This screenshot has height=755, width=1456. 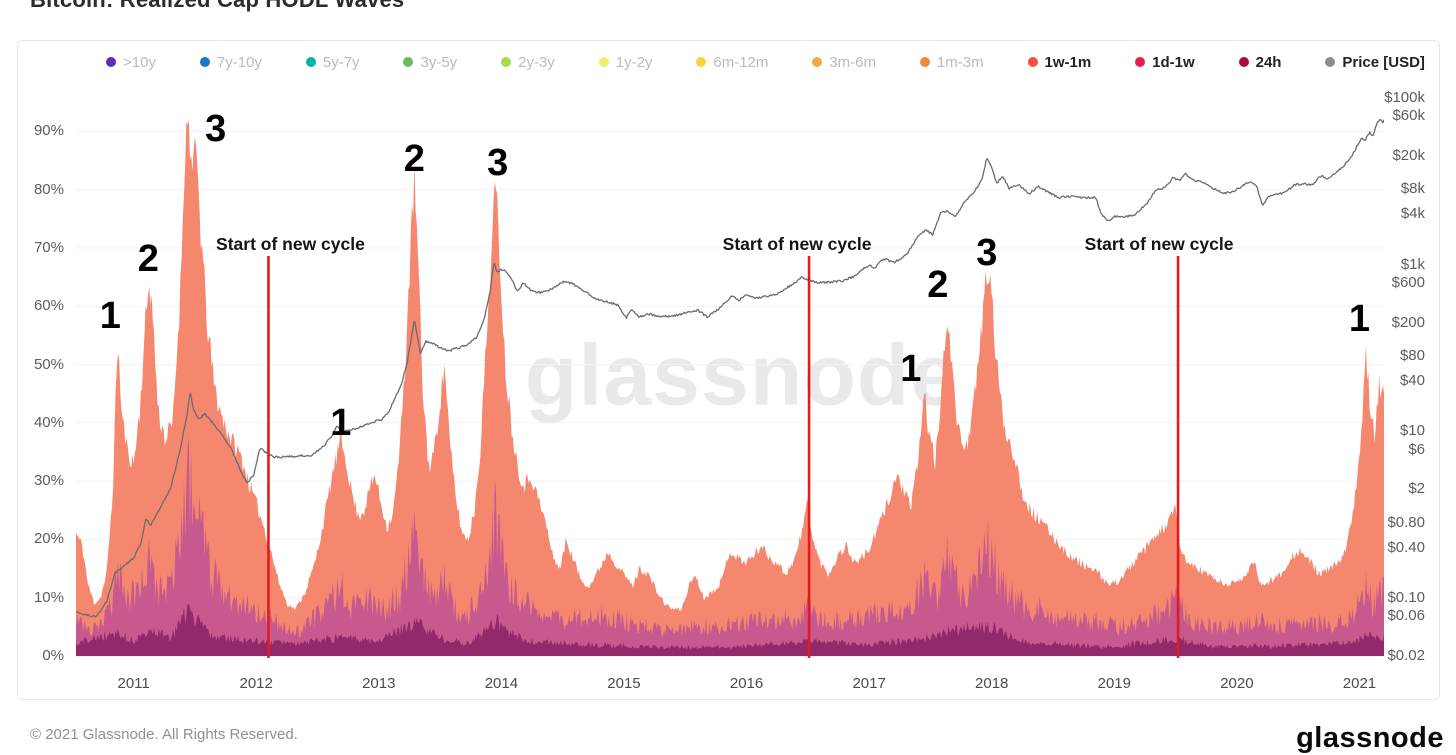 What do you see at coordinates (48, 539) in the screenshot?
I see `y-axis-label-left: 20%` at bounding box center [48, 539].